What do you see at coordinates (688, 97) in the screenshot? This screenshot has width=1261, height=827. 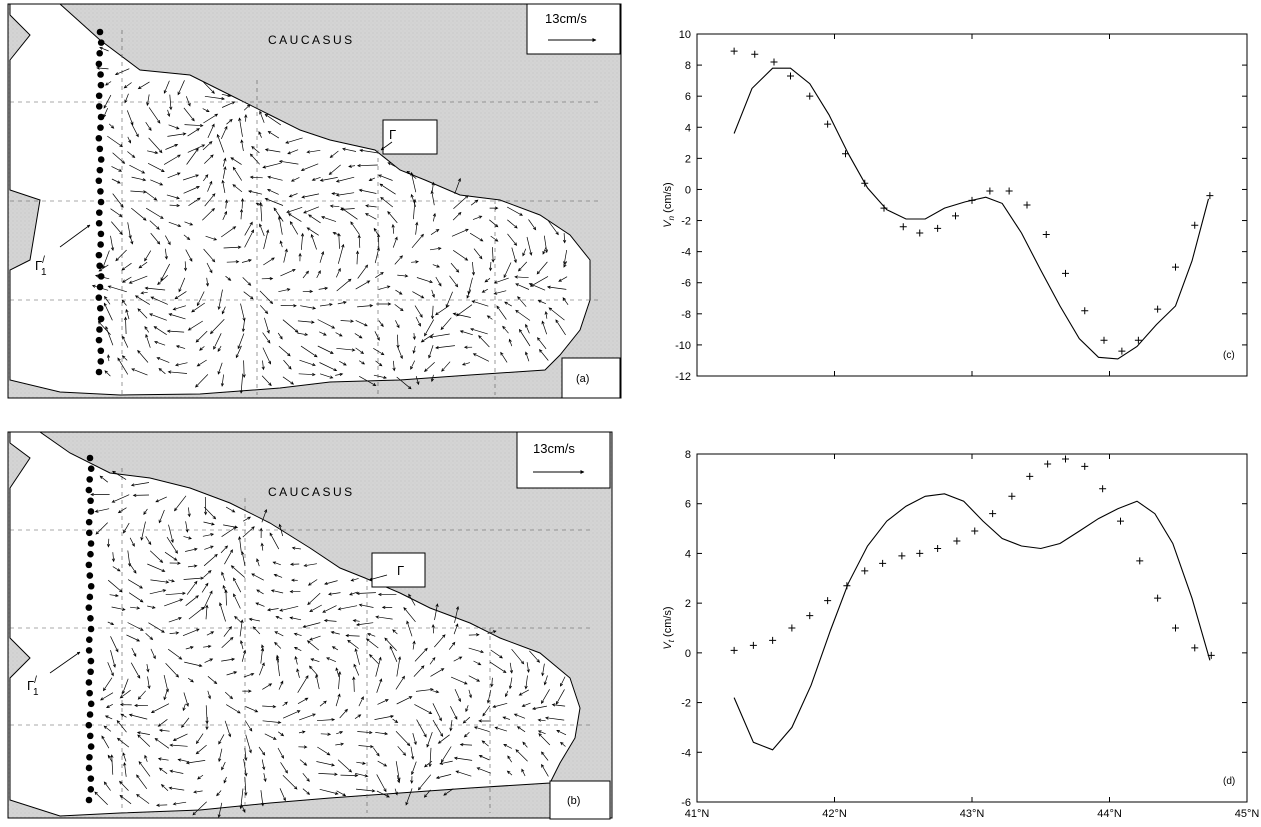 I see `y-tick-label: 6` at bounding box center [688, 97].